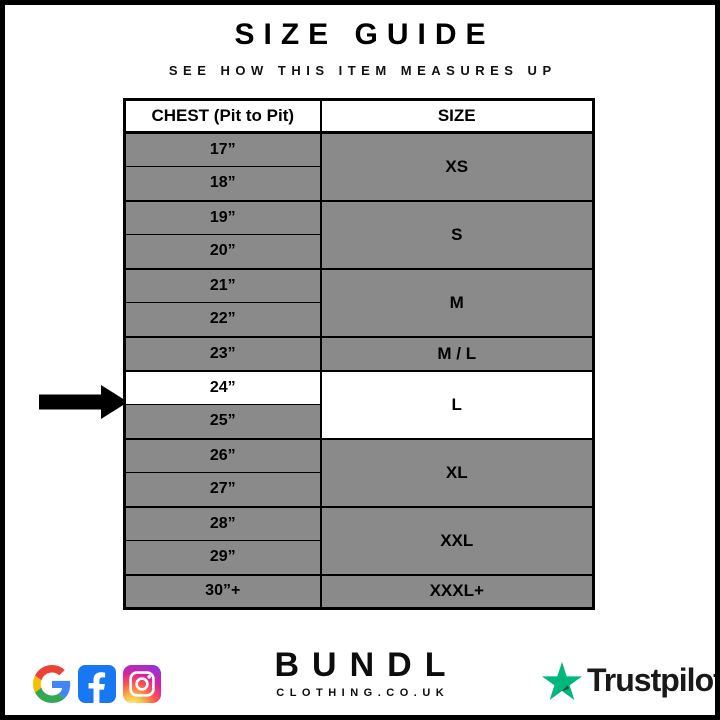 Image resolution: width=720 pixels, height=720 pixels. Describe the element at coordinates (457, 353) in the screenshot. I see `size-cell: M / L` at that location.